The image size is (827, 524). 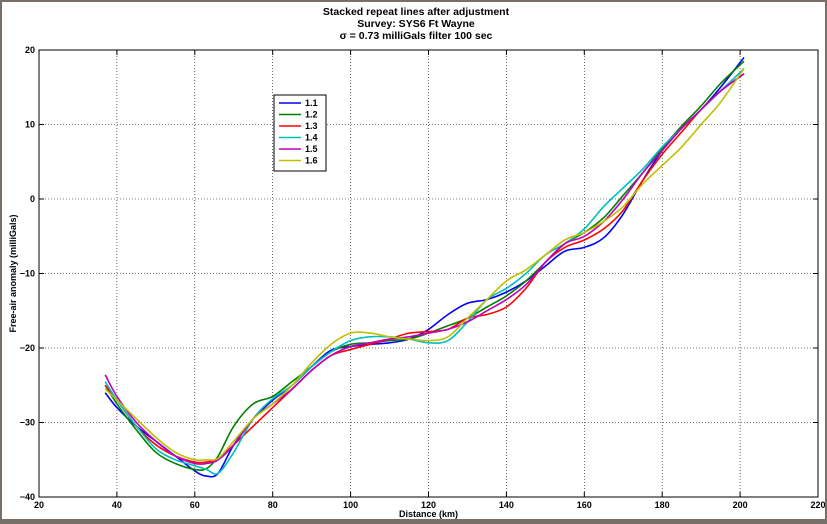 I want to click on chart-title-line-2: Survey: SYS6 Ft Wayne, so click(x=416, y=24).